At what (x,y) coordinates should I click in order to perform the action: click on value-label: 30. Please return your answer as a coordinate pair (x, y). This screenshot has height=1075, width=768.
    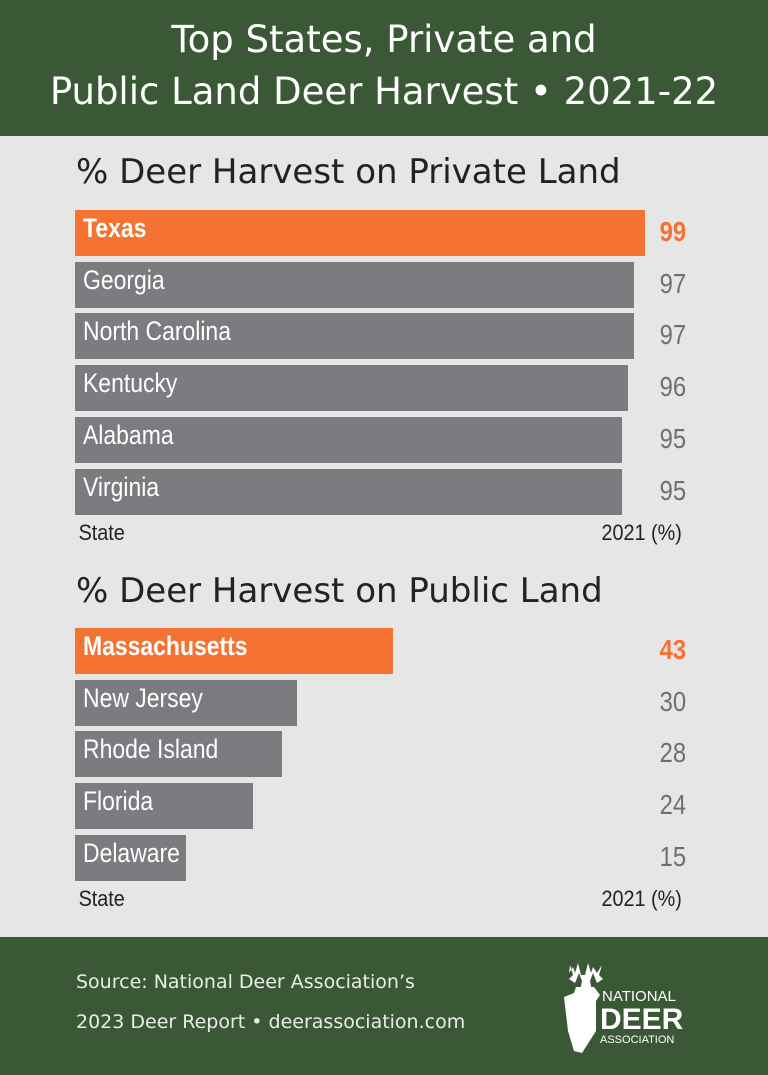
    Looking at the image, I should click on (672, 701).